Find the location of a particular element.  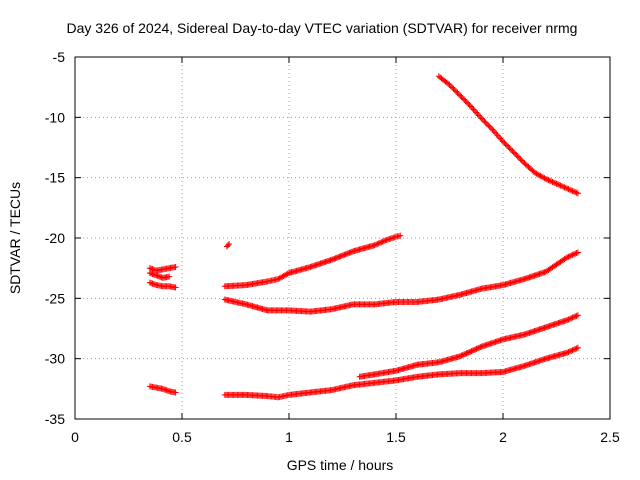

series-arc-b is located at coordinates (159, 275).